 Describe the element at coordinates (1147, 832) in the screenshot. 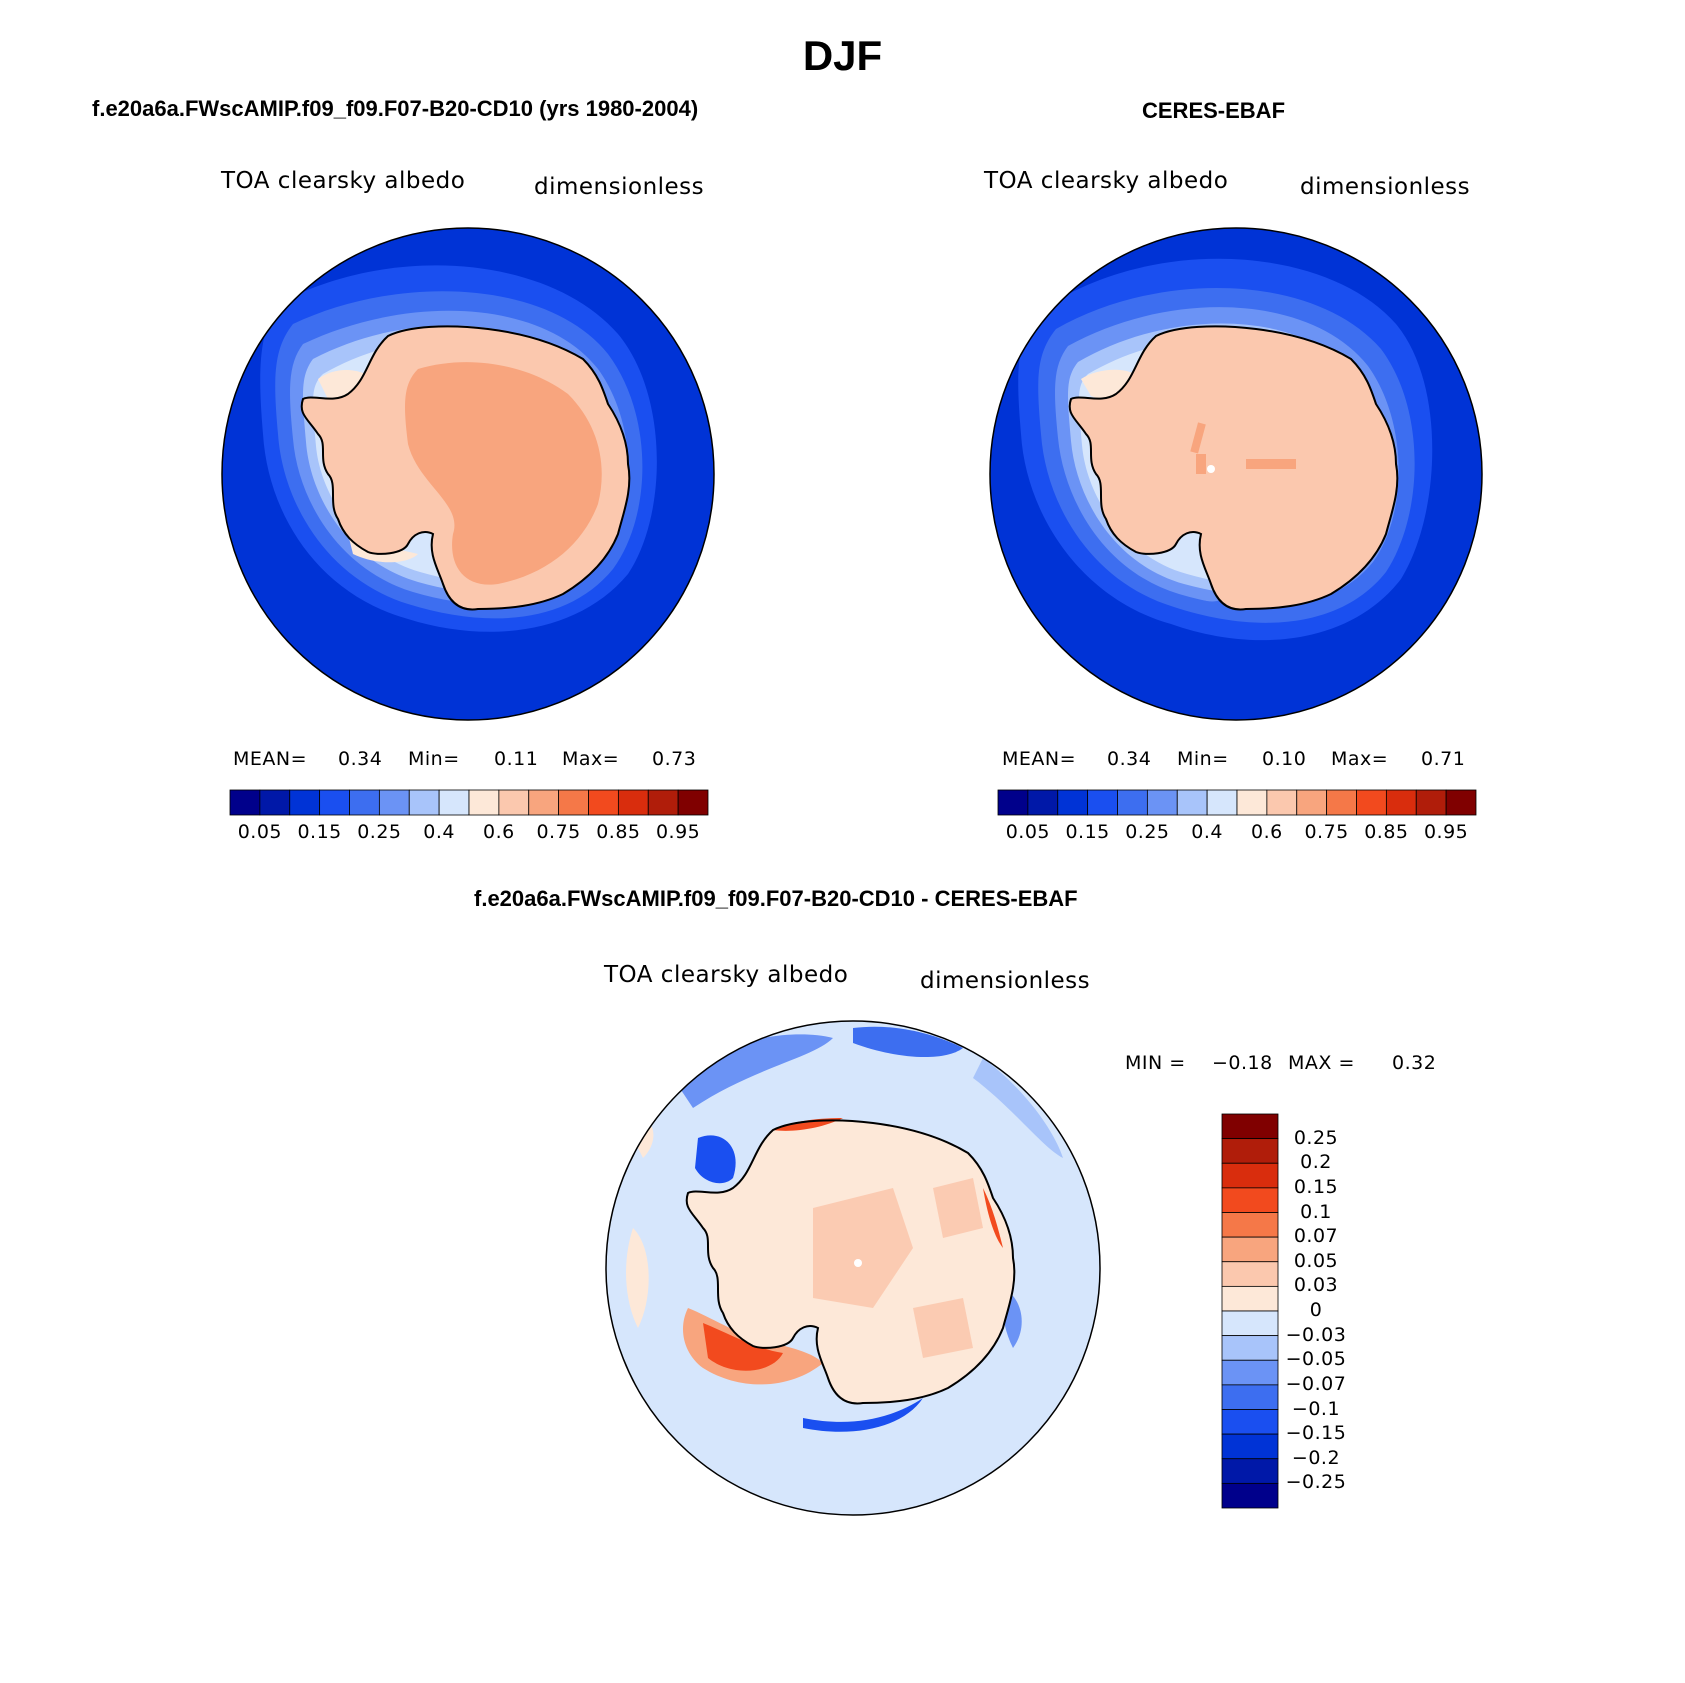

I see `panel2-colorbar-tick-label: 0.25` at that location.